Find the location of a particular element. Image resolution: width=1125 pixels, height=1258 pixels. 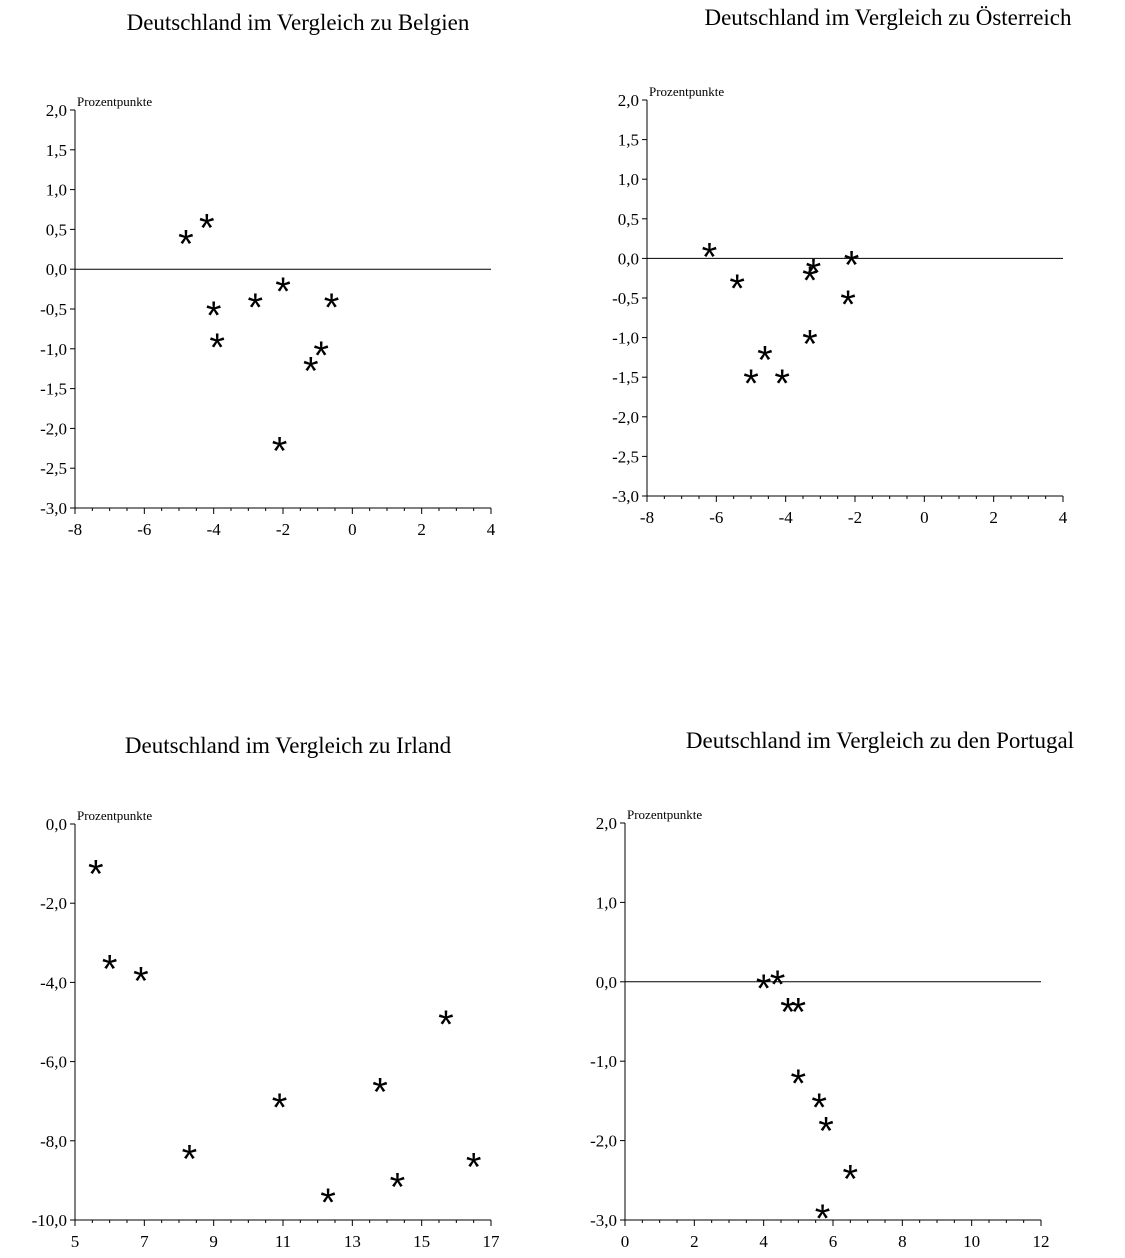

y-tick-label: -2,5 is located at coordinates (625, 456).